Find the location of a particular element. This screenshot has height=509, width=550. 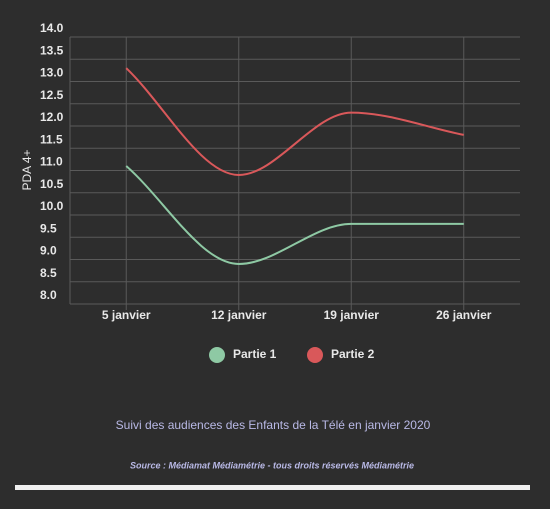

y-tick-label: 10.0 is located at coordinates (52, 206).